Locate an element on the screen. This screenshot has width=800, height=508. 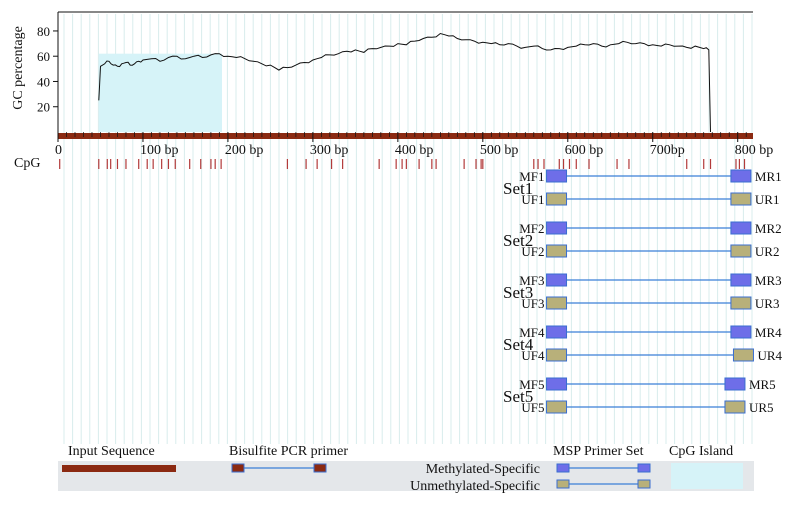
input-sequence-bar is located at coordinates (405, 136).